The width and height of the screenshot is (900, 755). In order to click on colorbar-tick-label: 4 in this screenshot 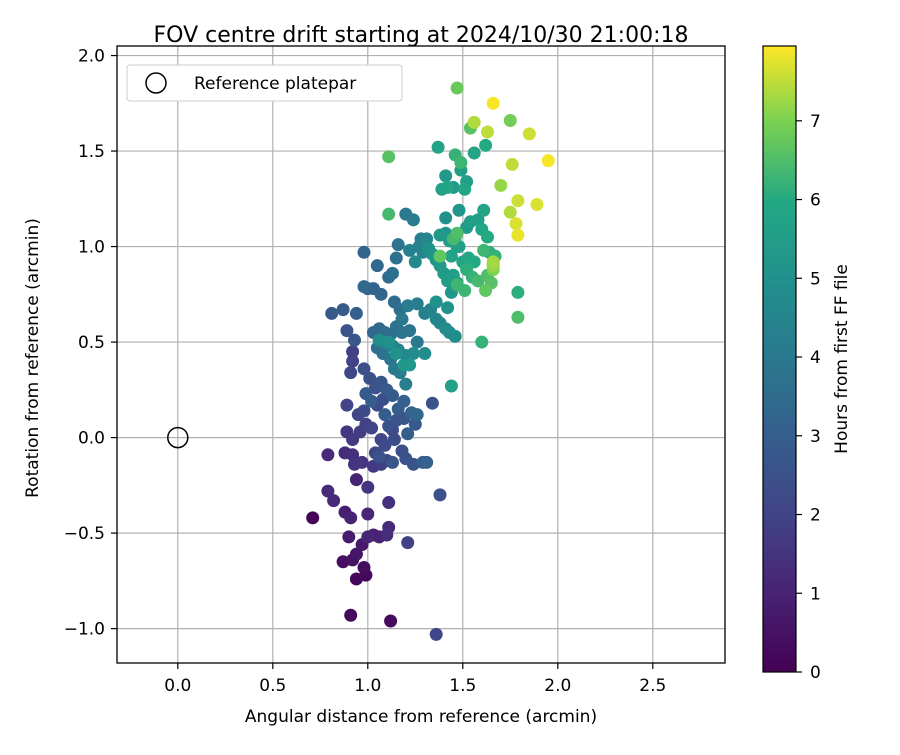, I will do `click(815, 358)`.